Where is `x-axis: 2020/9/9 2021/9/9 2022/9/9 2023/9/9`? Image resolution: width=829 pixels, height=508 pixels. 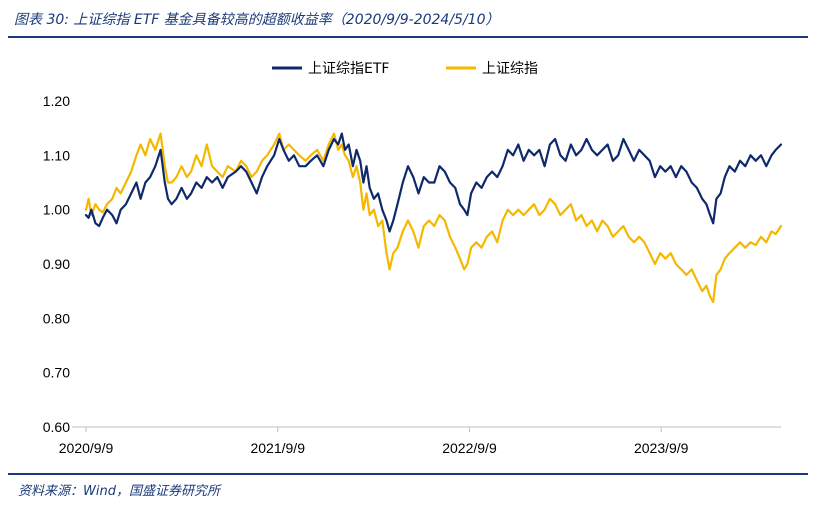
x-axis: 2020/9/9 2021/9/9 2022/9/9 2023/9/9 is located at coordinates (420, 441).